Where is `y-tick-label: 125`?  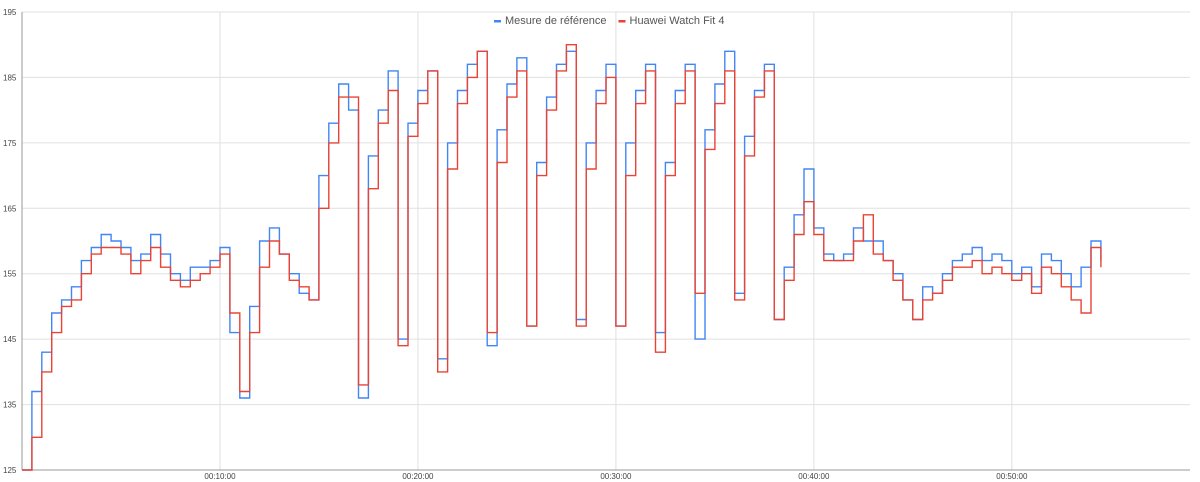 y-tick-label: 125 is located at coordinates (10, 470).